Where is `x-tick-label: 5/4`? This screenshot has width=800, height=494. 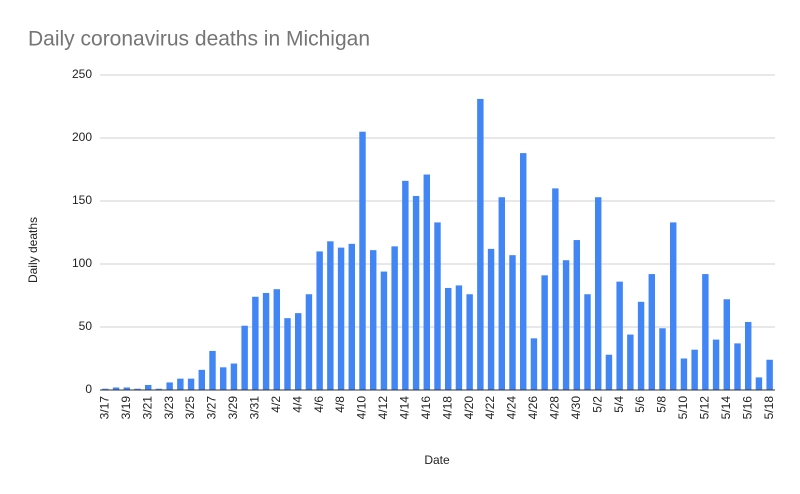 x-tick-label: 5/4 is located at coordinates (619, 404).